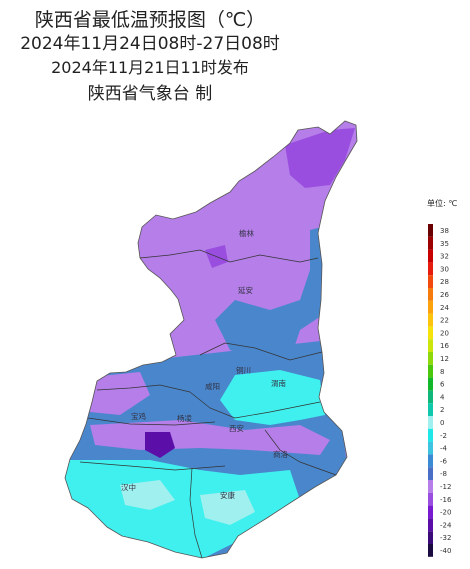 The image size is (470, 569). I want to click on city-label: 安康, so click(227, 495).